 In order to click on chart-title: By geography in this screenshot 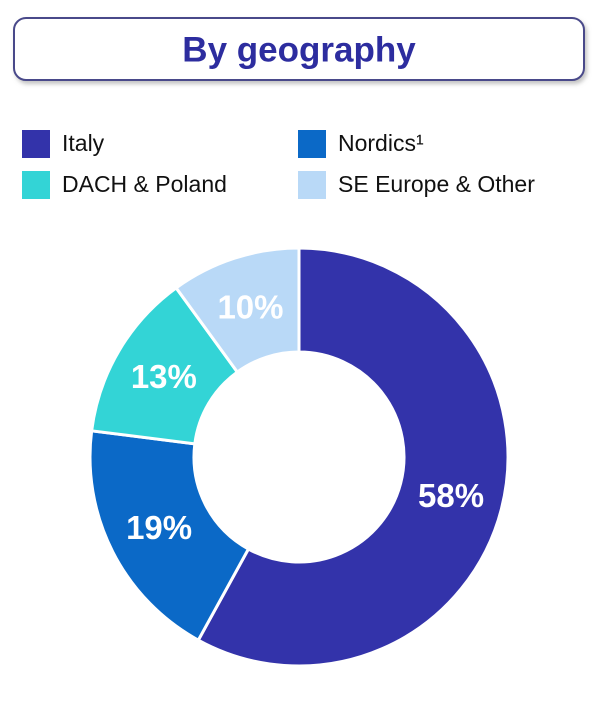, I will do `click(299, 49)`.